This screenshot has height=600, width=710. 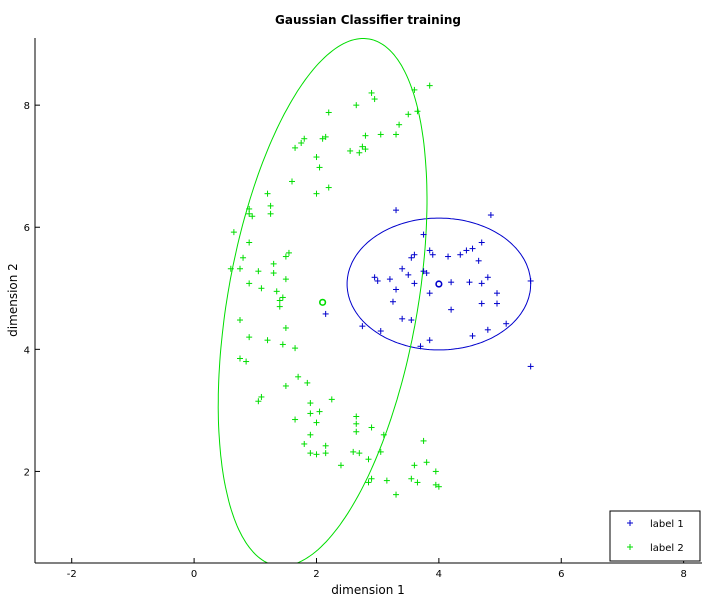 I want to click on legend-box, so click(x=655, y=536).